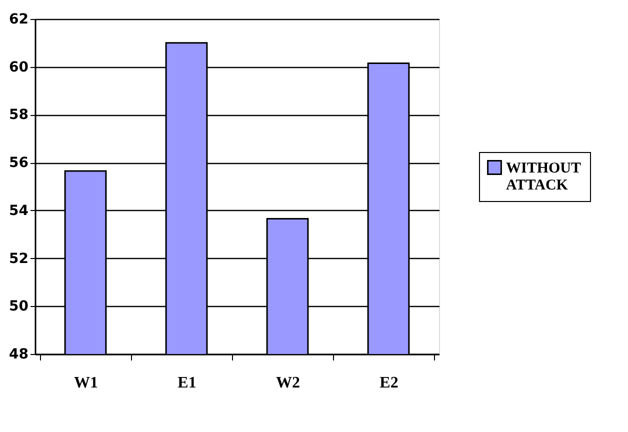  Describe the element at coordinates (187, 383) in the screenshot. I see `x-tick-label: E1` at that location.